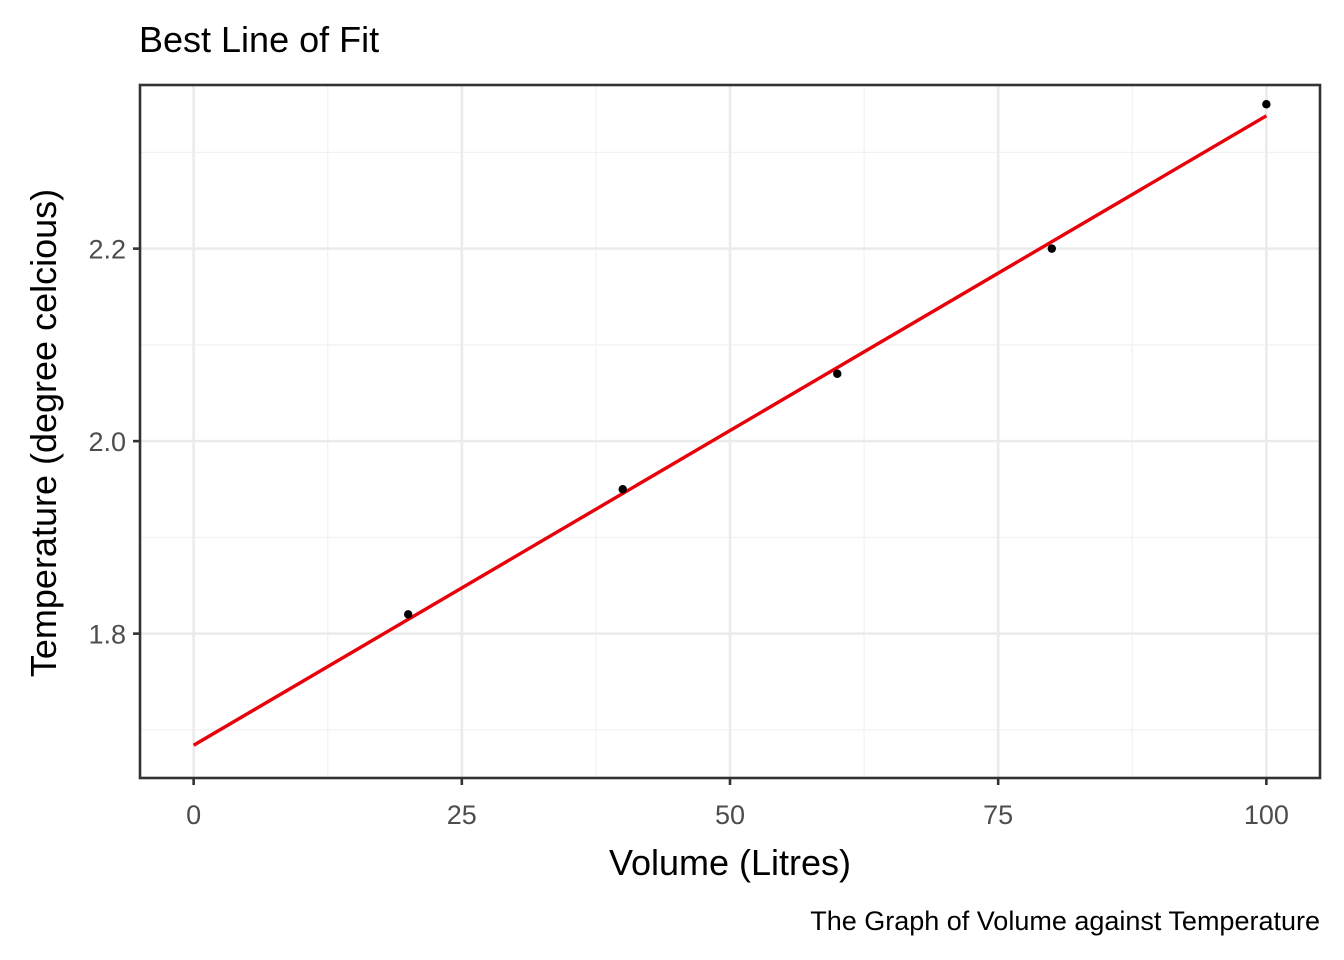 The height and width of the screenshot is (960, 1344). I want to click on y-axis: 1.8 2.0 2.2, so click(114, 442).